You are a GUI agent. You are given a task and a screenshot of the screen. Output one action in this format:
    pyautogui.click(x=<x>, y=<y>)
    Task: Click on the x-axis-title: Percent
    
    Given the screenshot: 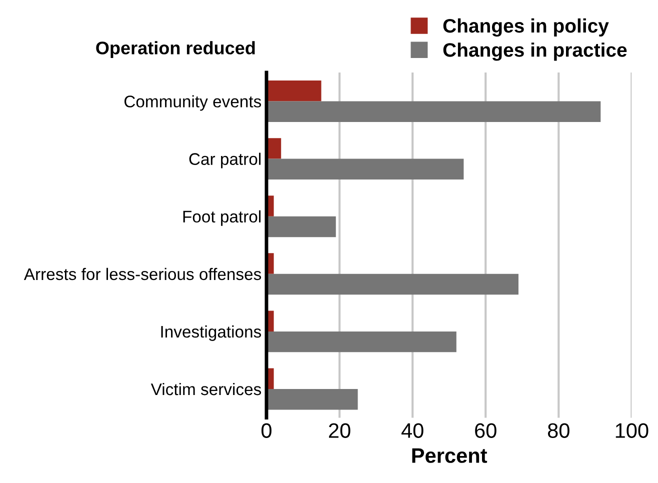 What is the action you would take?
    pyautogui.click(x=450, y=455)
    